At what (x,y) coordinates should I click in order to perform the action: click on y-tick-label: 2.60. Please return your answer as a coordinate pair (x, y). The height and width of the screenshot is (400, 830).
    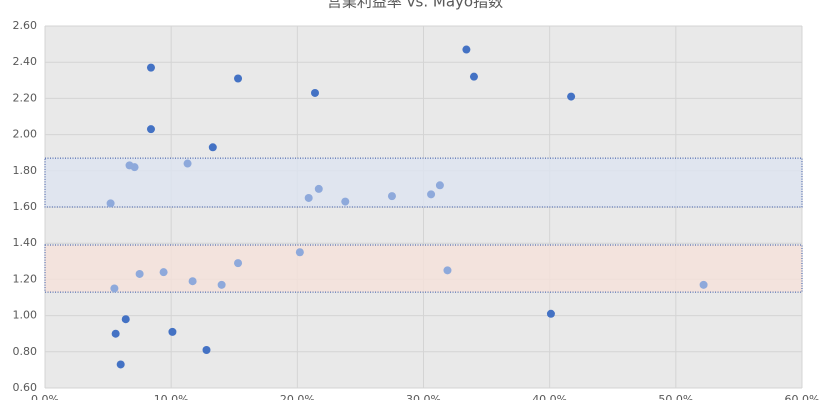
    Looking at the image, I should click on (25, 25).